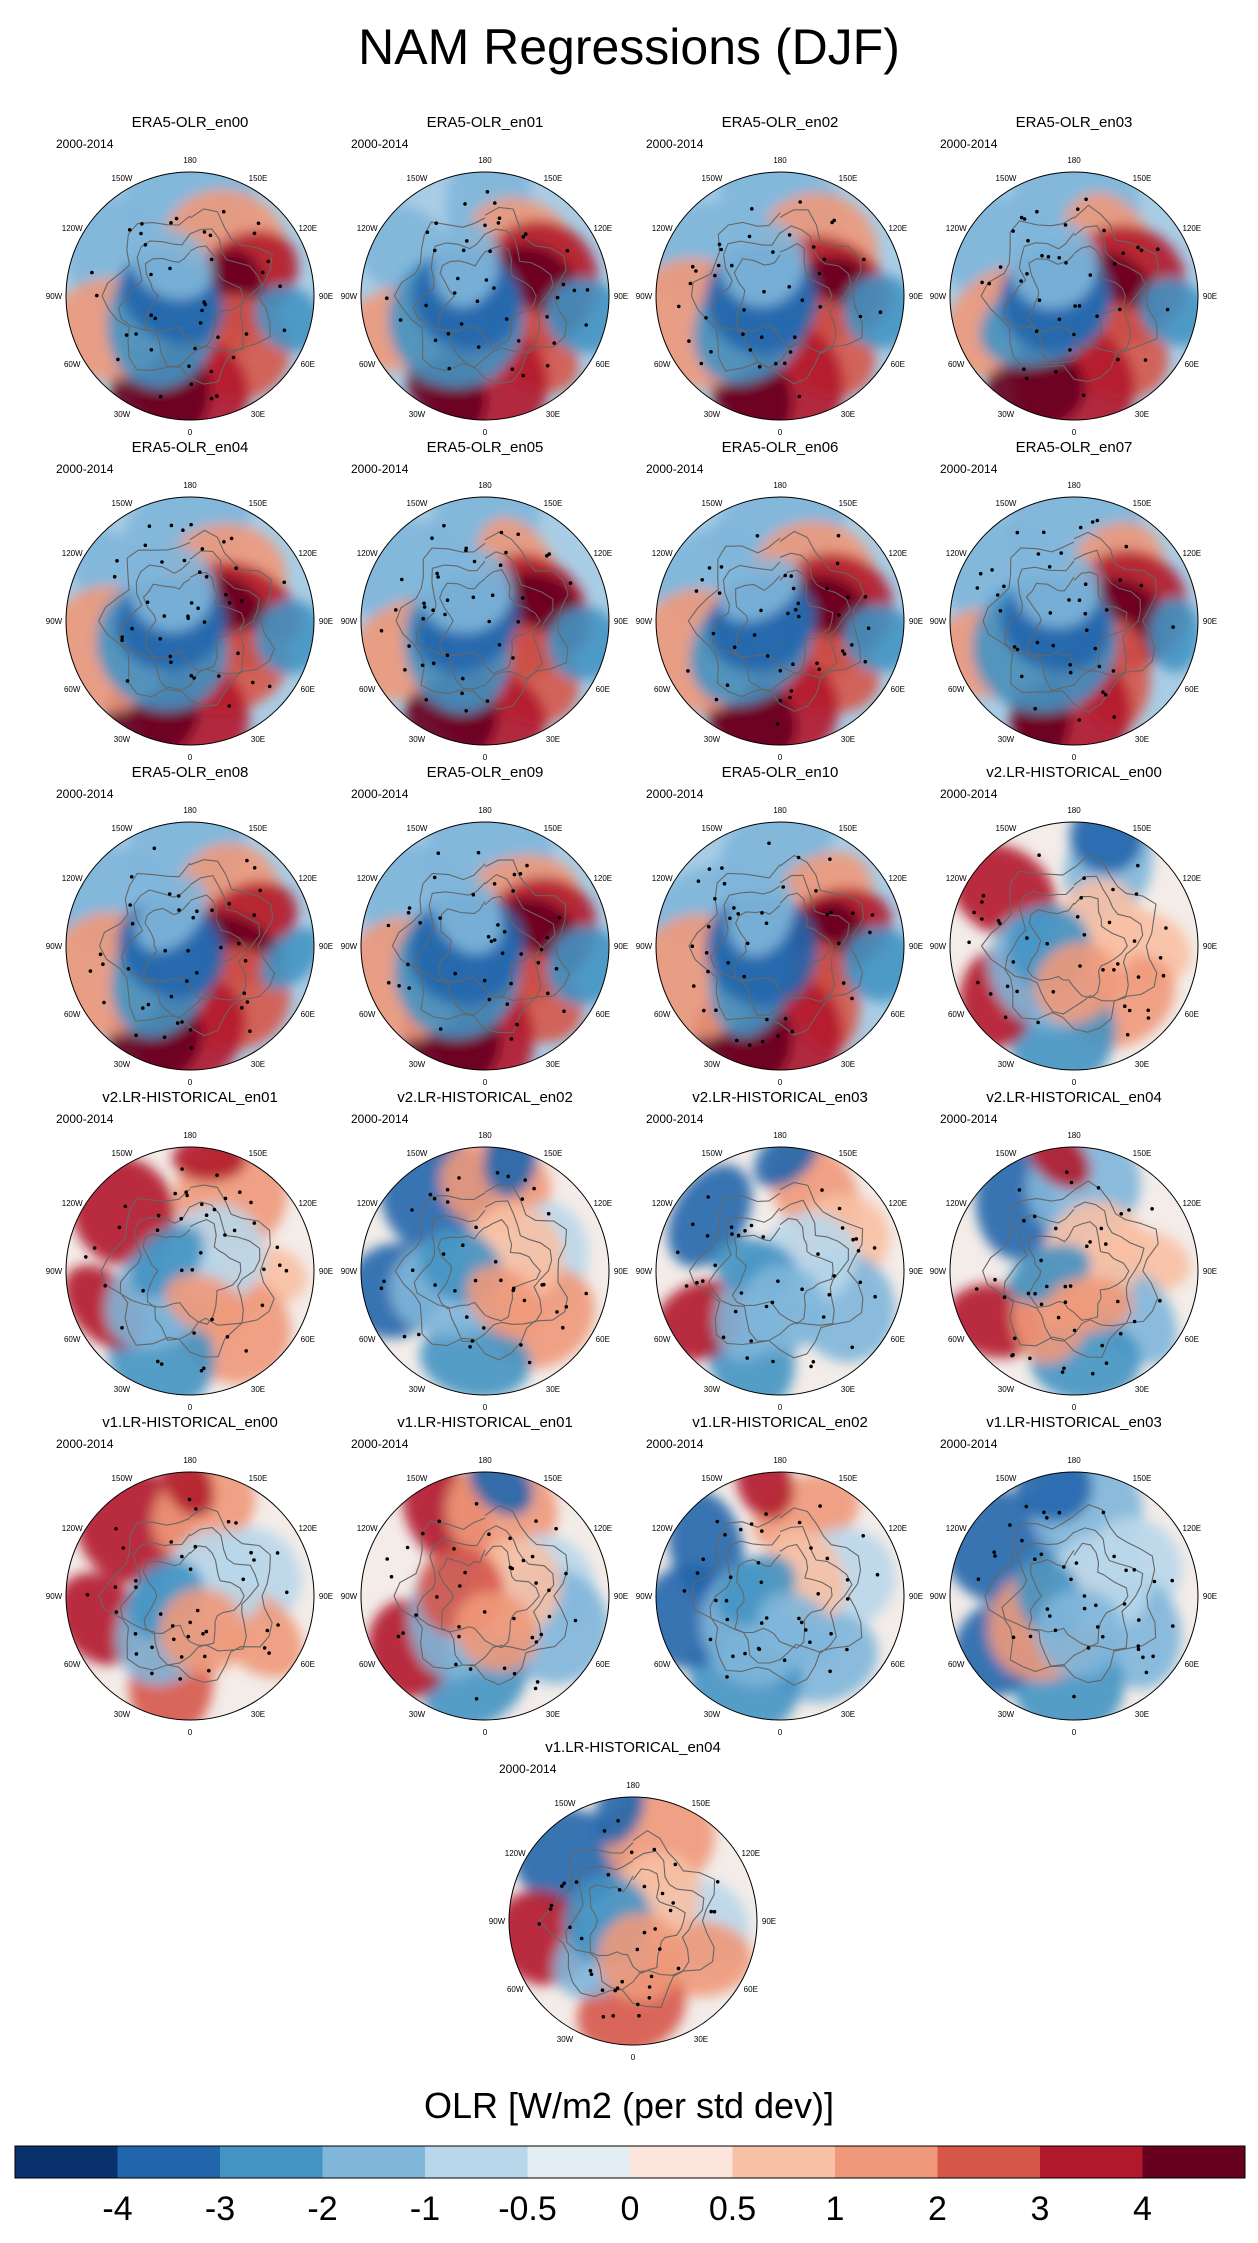 The width and height of the screenshot is (1258, 2243). What do you see at coordinates (633, 1747) in the screenshot?
I see `panel-title: v1.LR-HISTORICAL_en04` at bounding box center [633, 1747].